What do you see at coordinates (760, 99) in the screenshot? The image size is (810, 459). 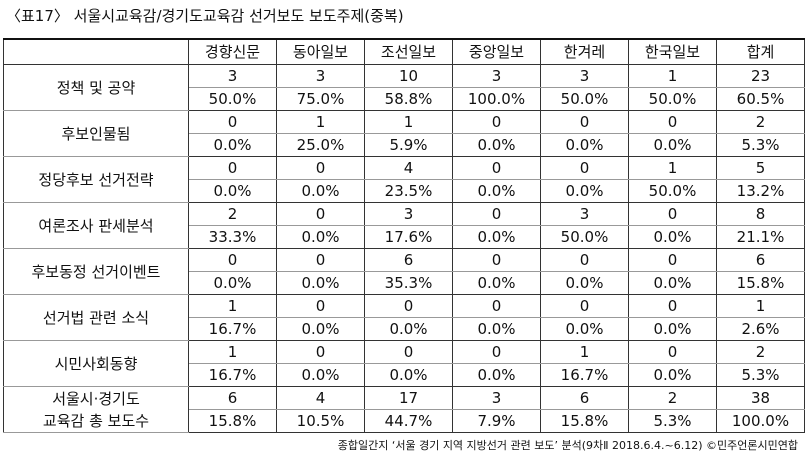 I see `percent-cell: 60.5%` at bounding box center [760, 99].